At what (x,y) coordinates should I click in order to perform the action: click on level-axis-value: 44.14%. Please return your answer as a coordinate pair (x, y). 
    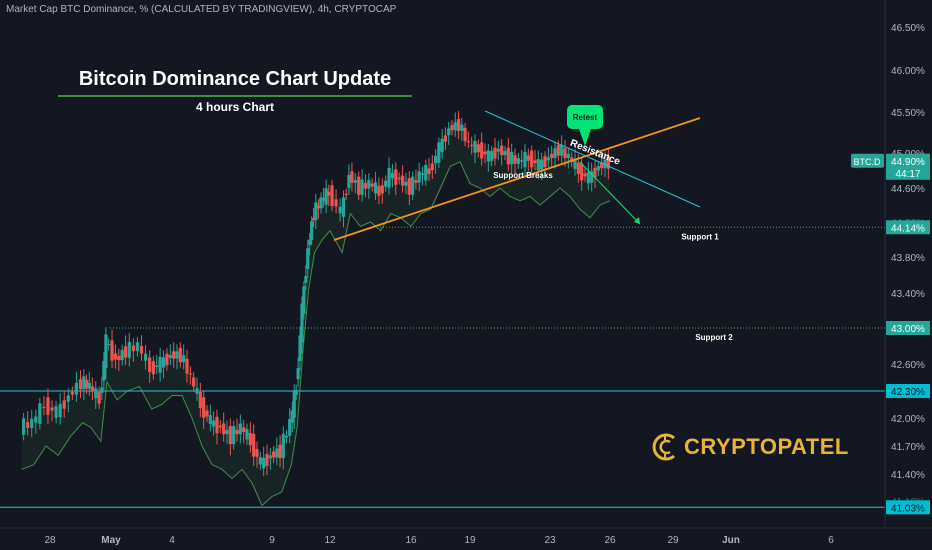
    Looking at the image, I should click on (908, 228).